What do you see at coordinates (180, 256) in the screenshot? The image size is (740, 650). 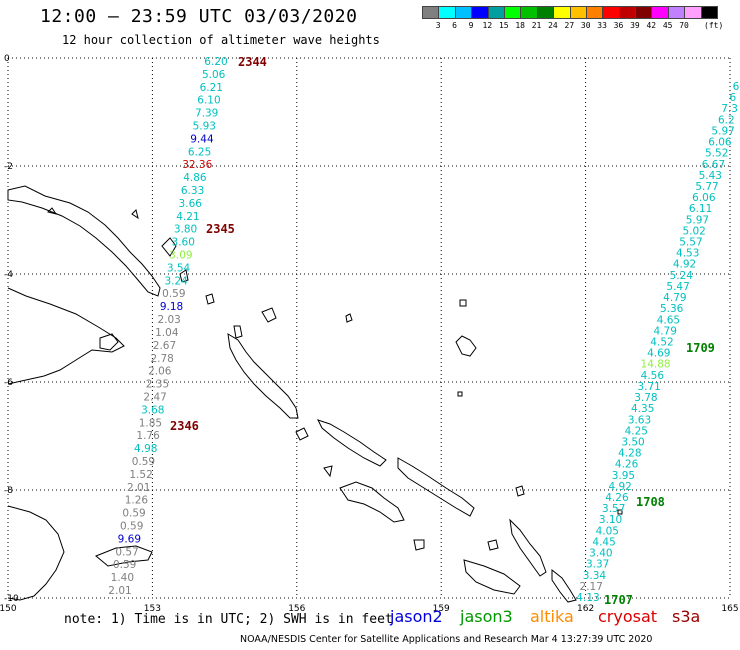 I see `wave-height-label: 3.09` at bounding box center [180, 256].